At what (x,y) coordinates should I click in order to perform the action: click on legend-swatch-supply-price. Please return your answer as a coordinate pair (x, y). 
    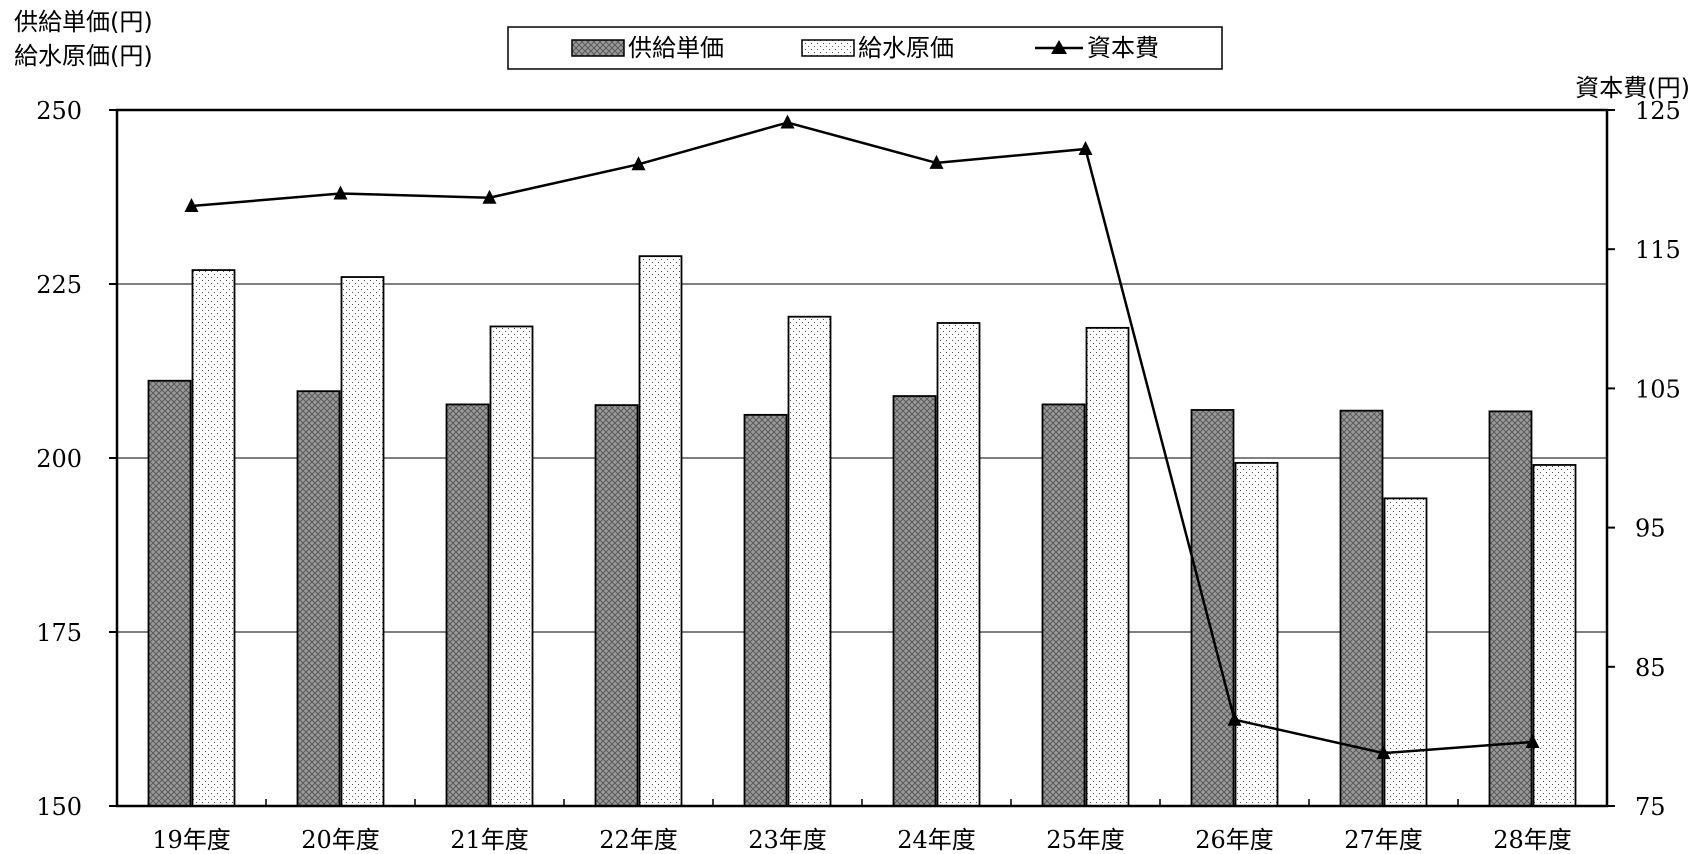
    Looking at the image, I should click on (598, 48).